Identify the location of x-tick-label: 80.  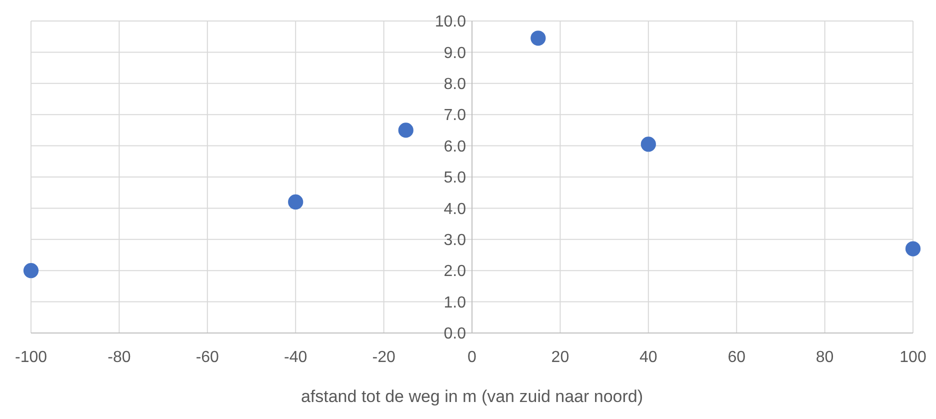
(825, 357).